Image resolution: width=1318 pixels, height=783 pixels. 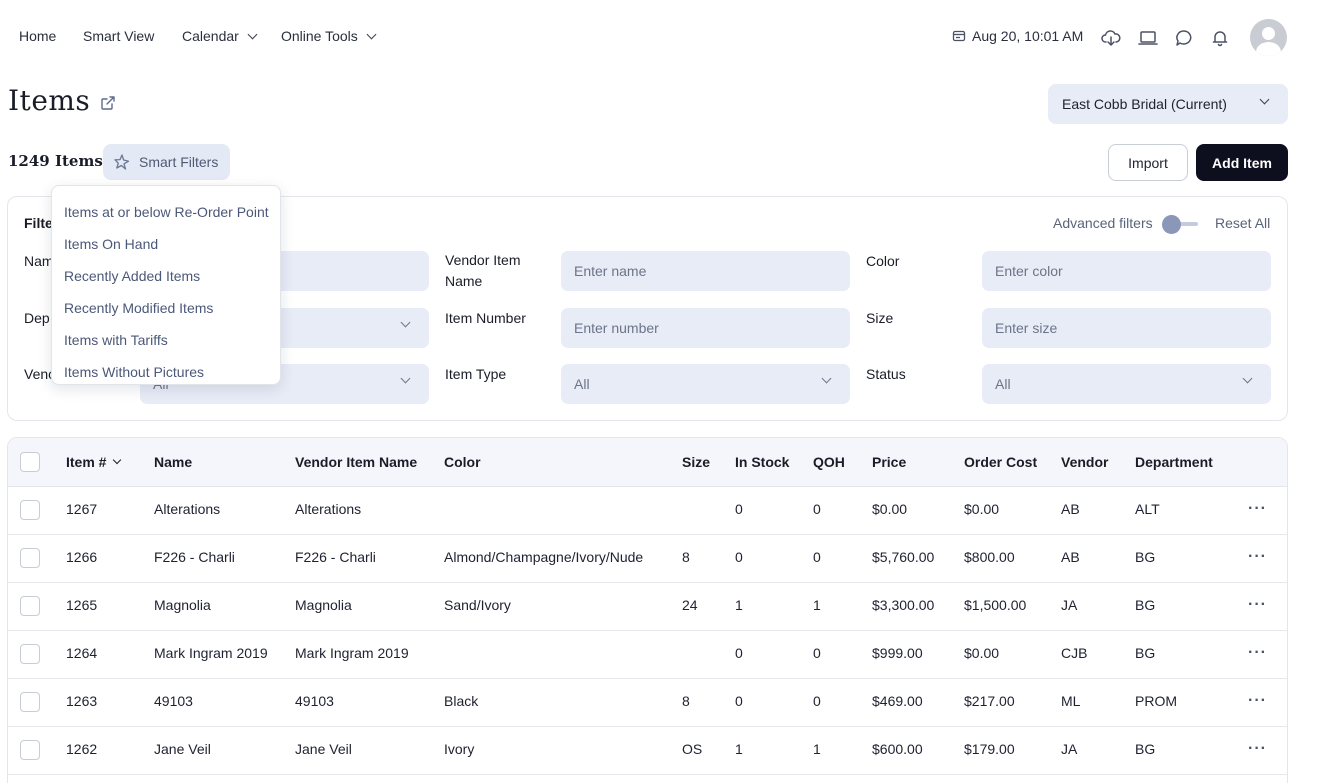 What do you see at coordinates (1001, 462) in the screenshot?
I see `column-order-cost: Order Cost` at bounding box center [1001, 462].